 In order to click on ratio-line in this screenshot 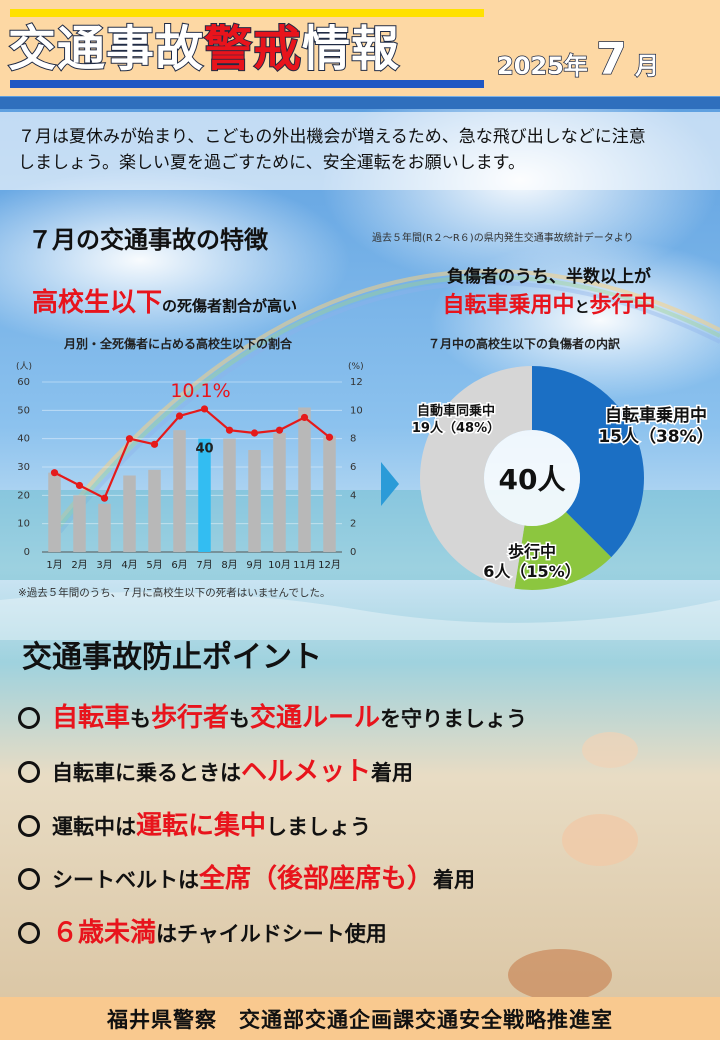, I will do `click(192, 453)`.